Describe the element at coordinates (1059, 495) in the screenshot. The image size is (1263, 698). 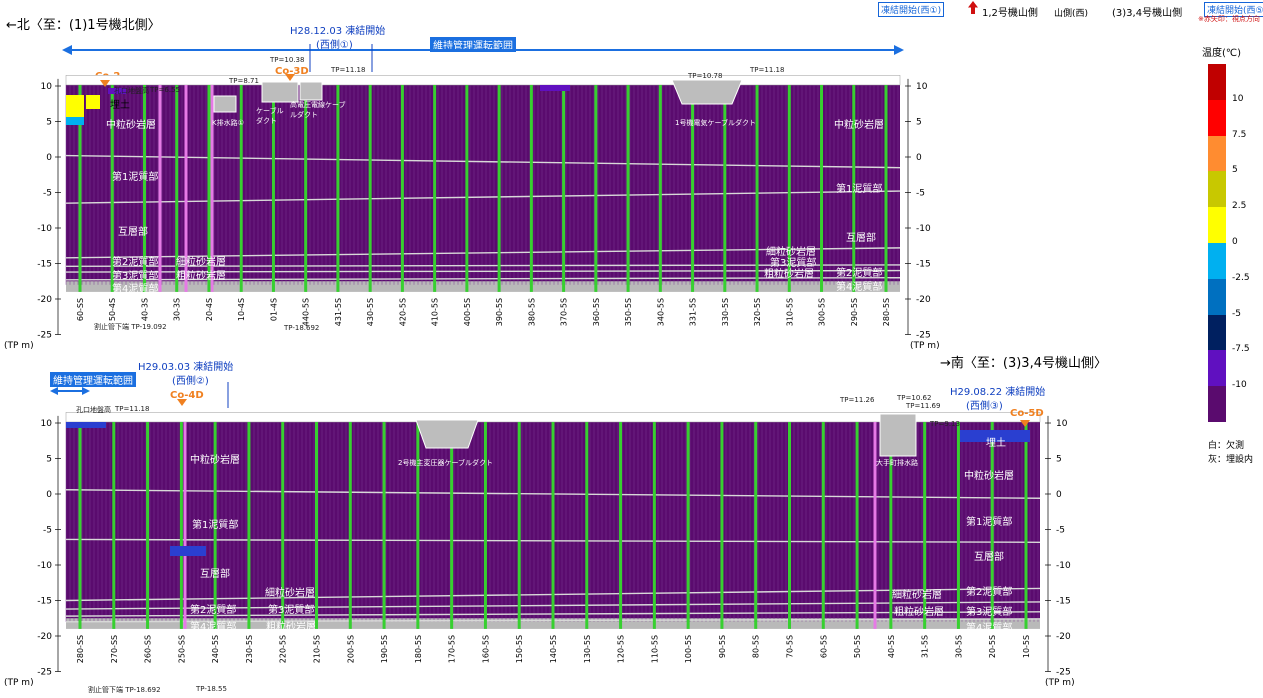
I see `p2-tick-label: 0` at that location.